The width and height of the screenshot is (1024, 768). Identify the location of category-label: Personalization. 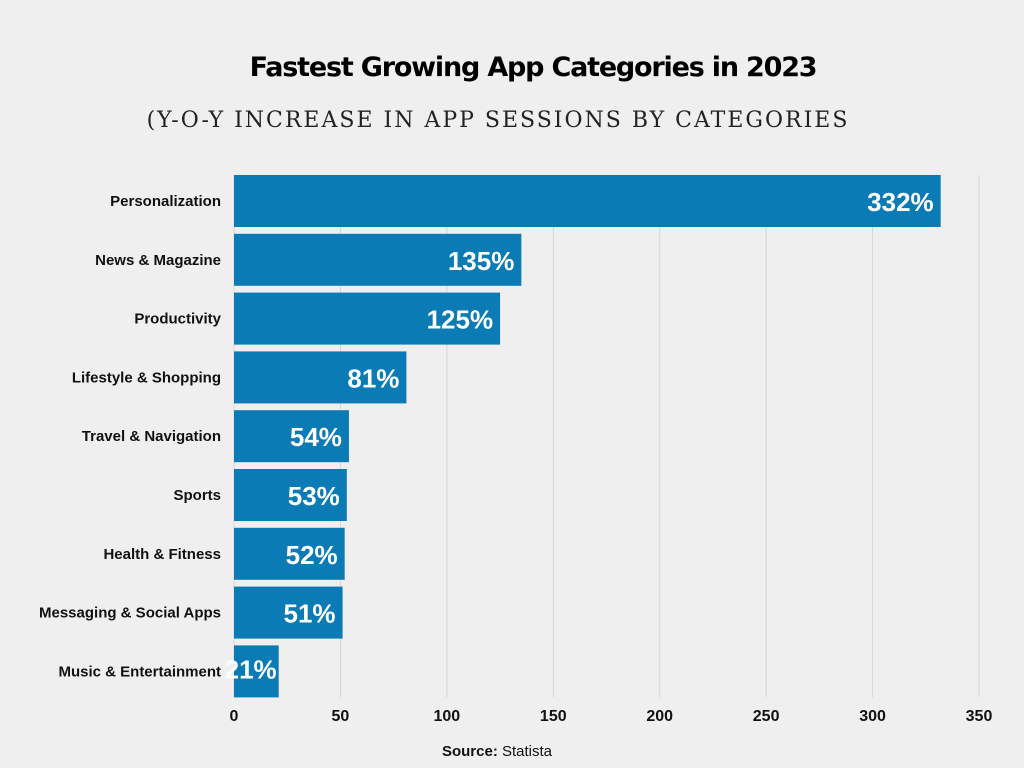
(165, 201).